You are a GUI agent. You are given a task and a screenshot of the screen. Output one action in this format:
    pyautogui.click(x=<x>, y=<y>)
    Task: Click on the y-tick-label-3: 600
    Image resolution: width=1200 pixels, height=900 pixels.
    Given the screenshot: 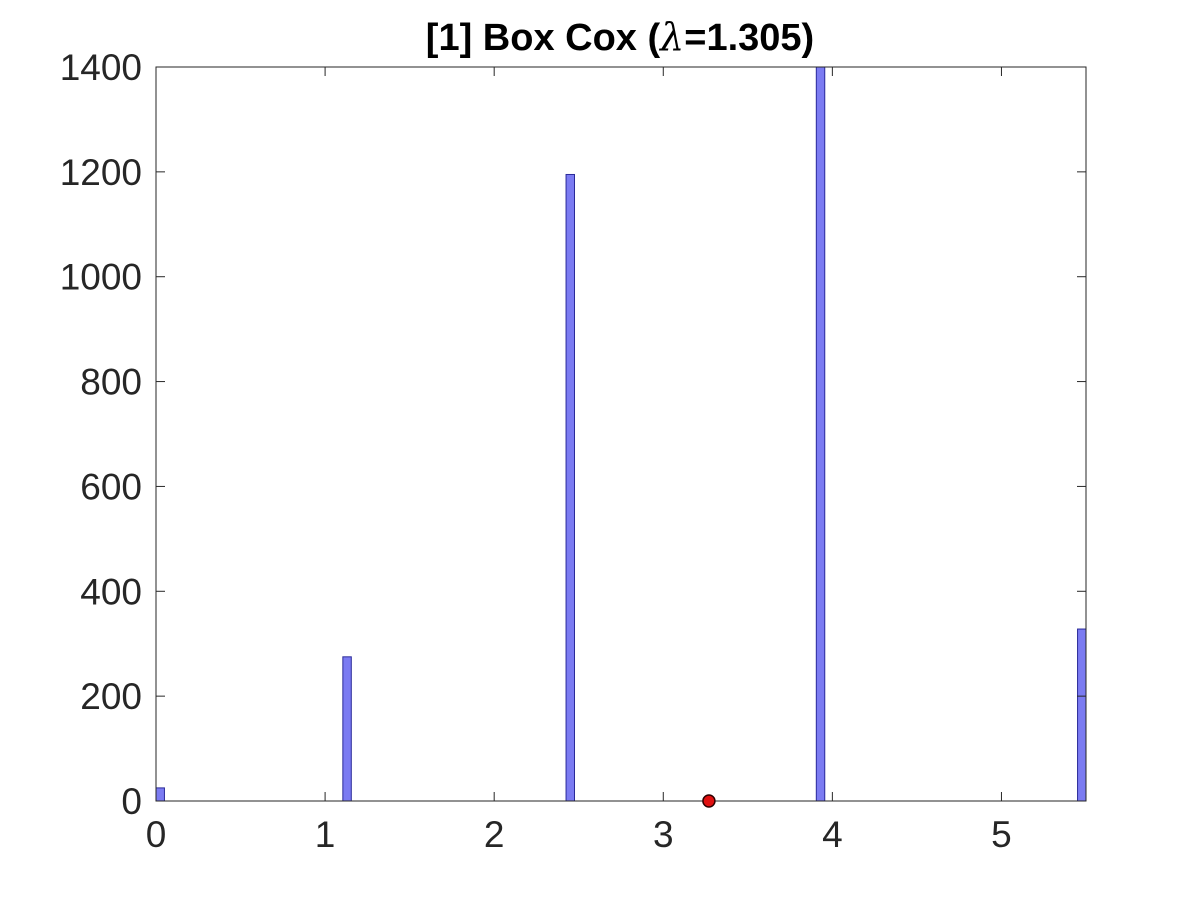 What is the action you would take?
    pyautogui.click(x=111, y=486)
    